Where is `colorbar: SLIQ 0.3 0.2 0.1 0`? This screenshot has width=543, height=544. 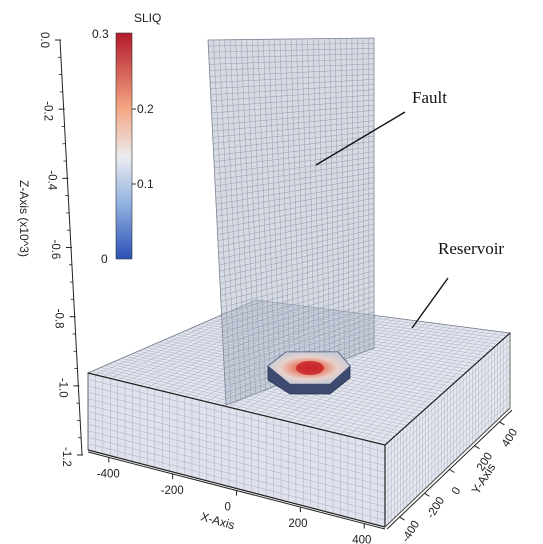
colorbar: SLIQ 0.3 0.2 0.1 0 is located at coordinates (126, 138).